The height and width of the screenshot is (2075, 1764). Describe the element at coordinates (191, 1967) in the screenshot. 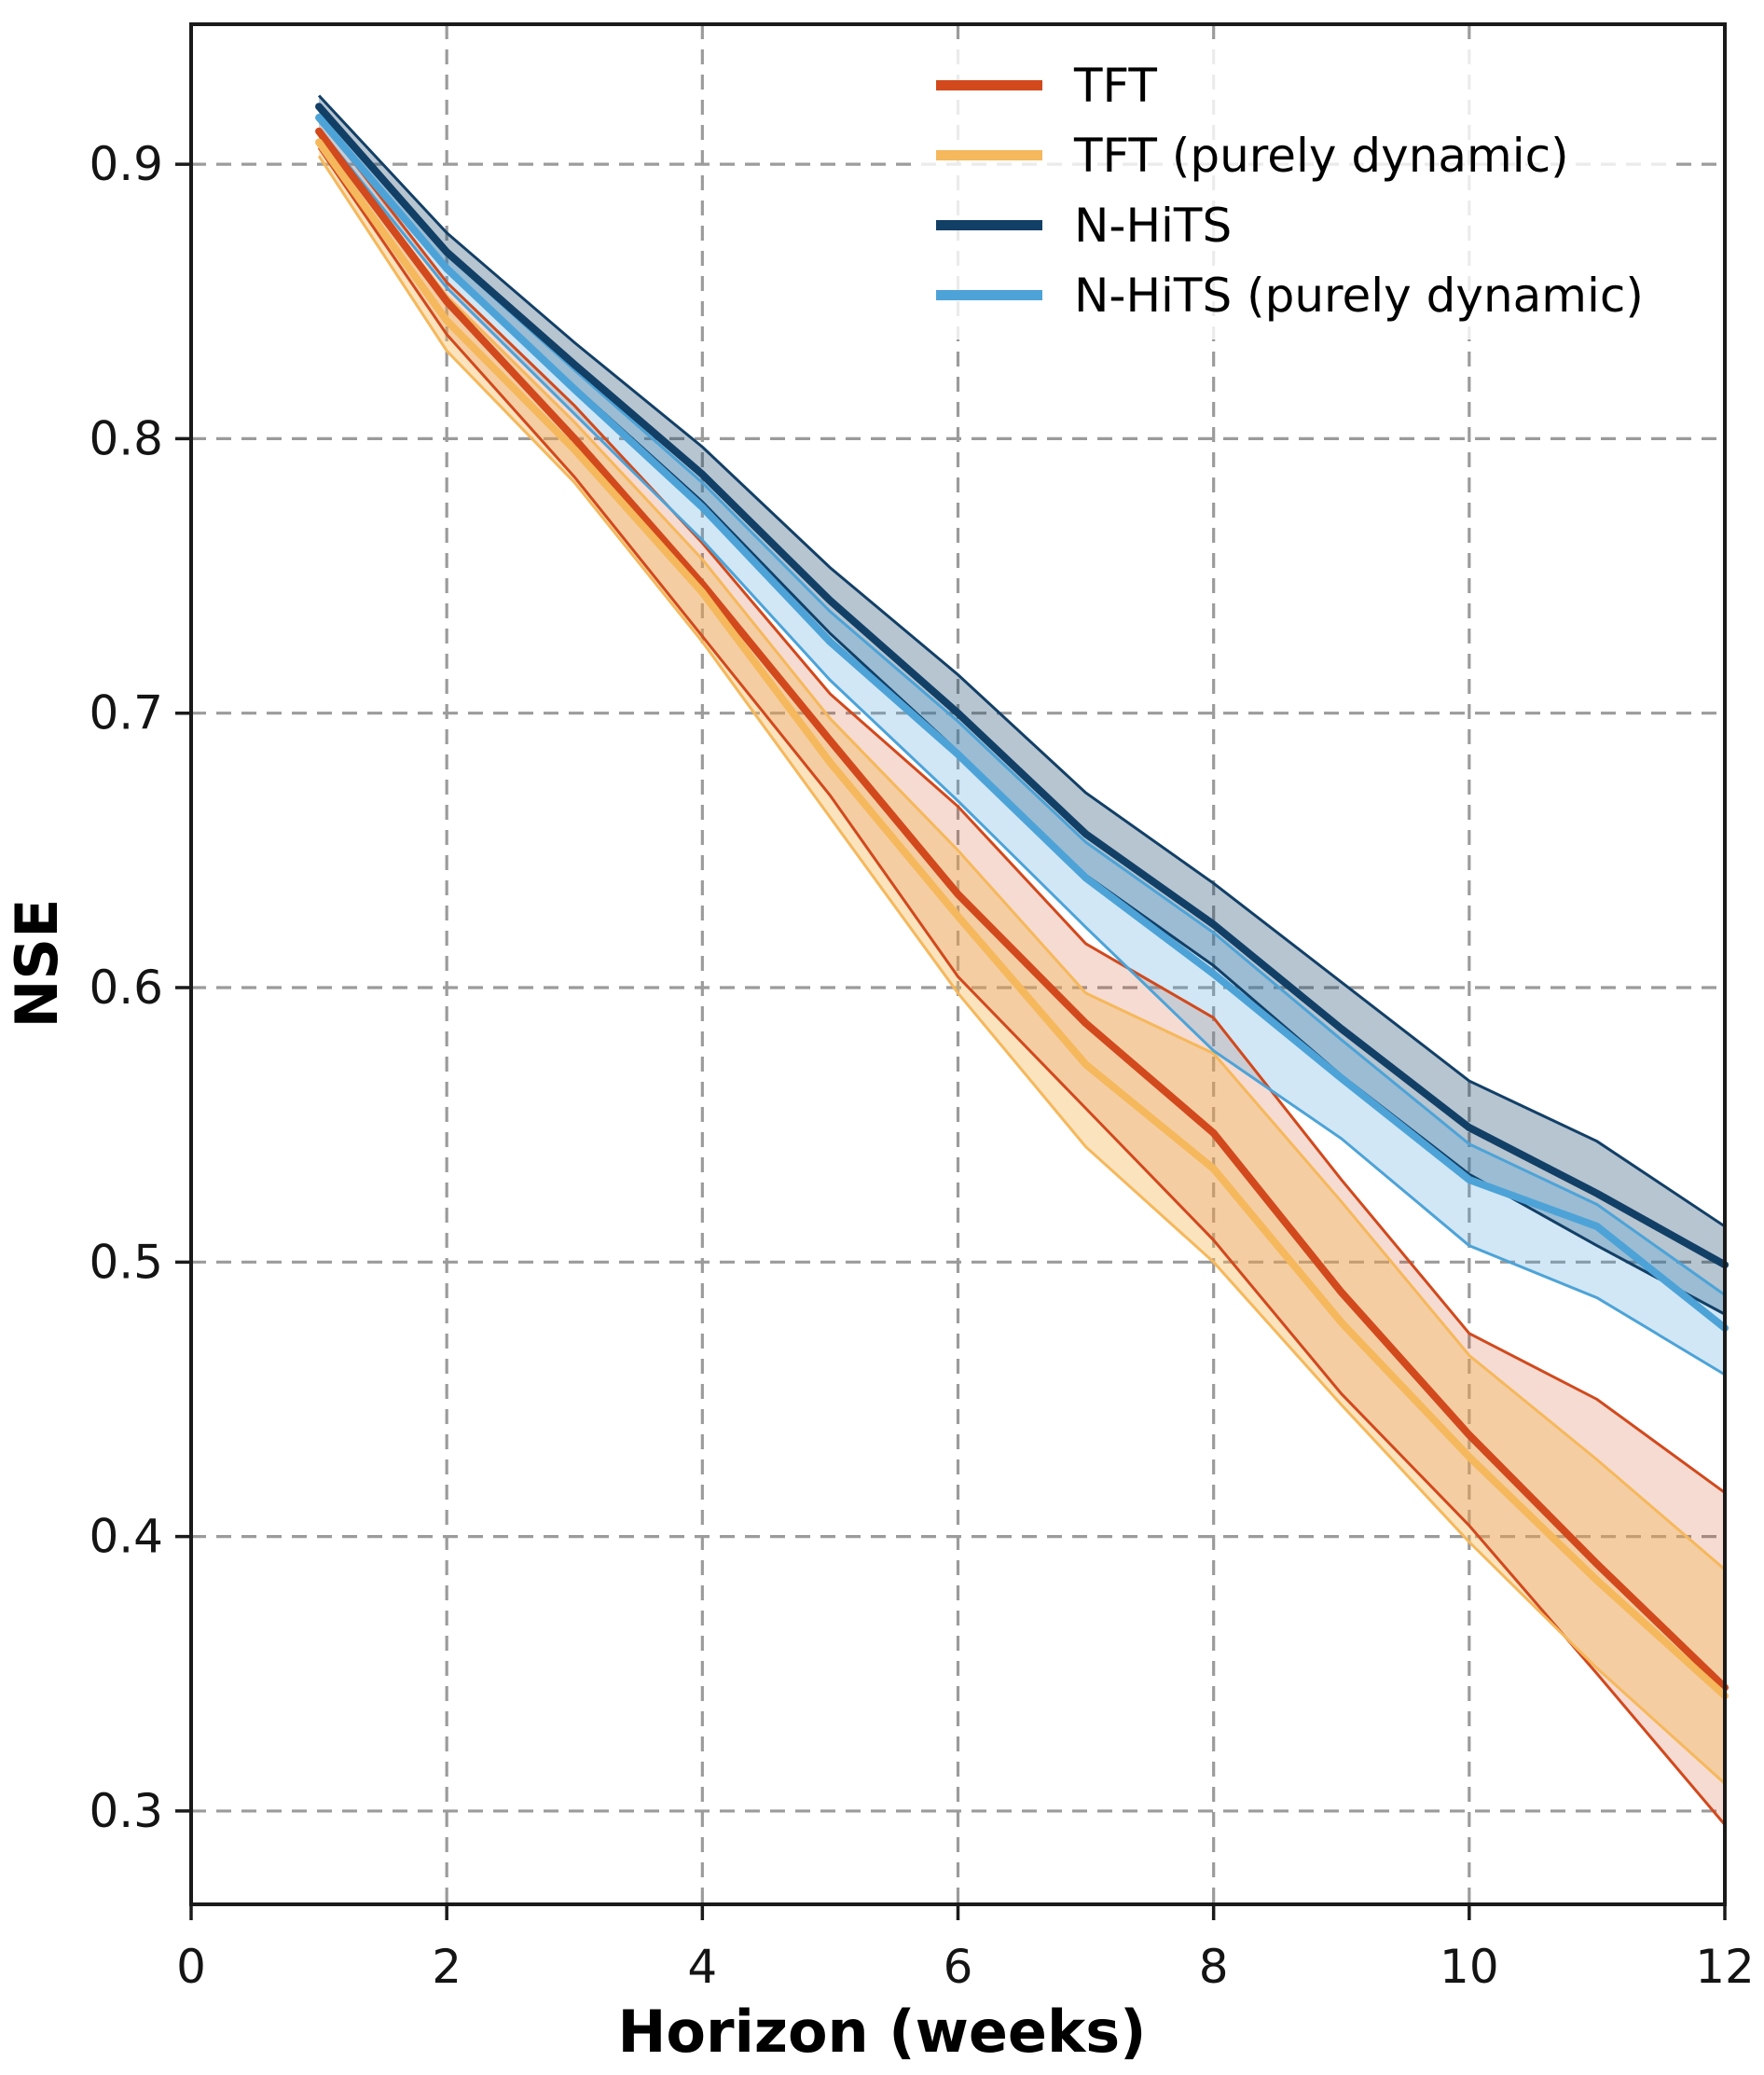

I see `x-tick-label-0: 0` at that location.